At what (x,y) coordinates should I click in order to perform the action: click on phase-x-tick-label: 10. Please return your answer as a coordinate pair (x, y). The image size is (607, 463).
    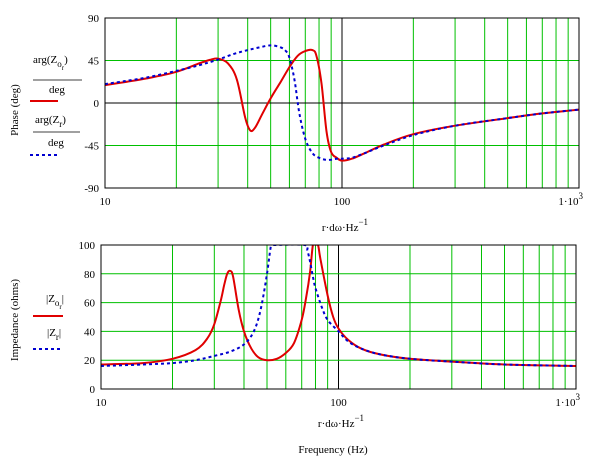
    Looking at the image, I should click on (106, 202).